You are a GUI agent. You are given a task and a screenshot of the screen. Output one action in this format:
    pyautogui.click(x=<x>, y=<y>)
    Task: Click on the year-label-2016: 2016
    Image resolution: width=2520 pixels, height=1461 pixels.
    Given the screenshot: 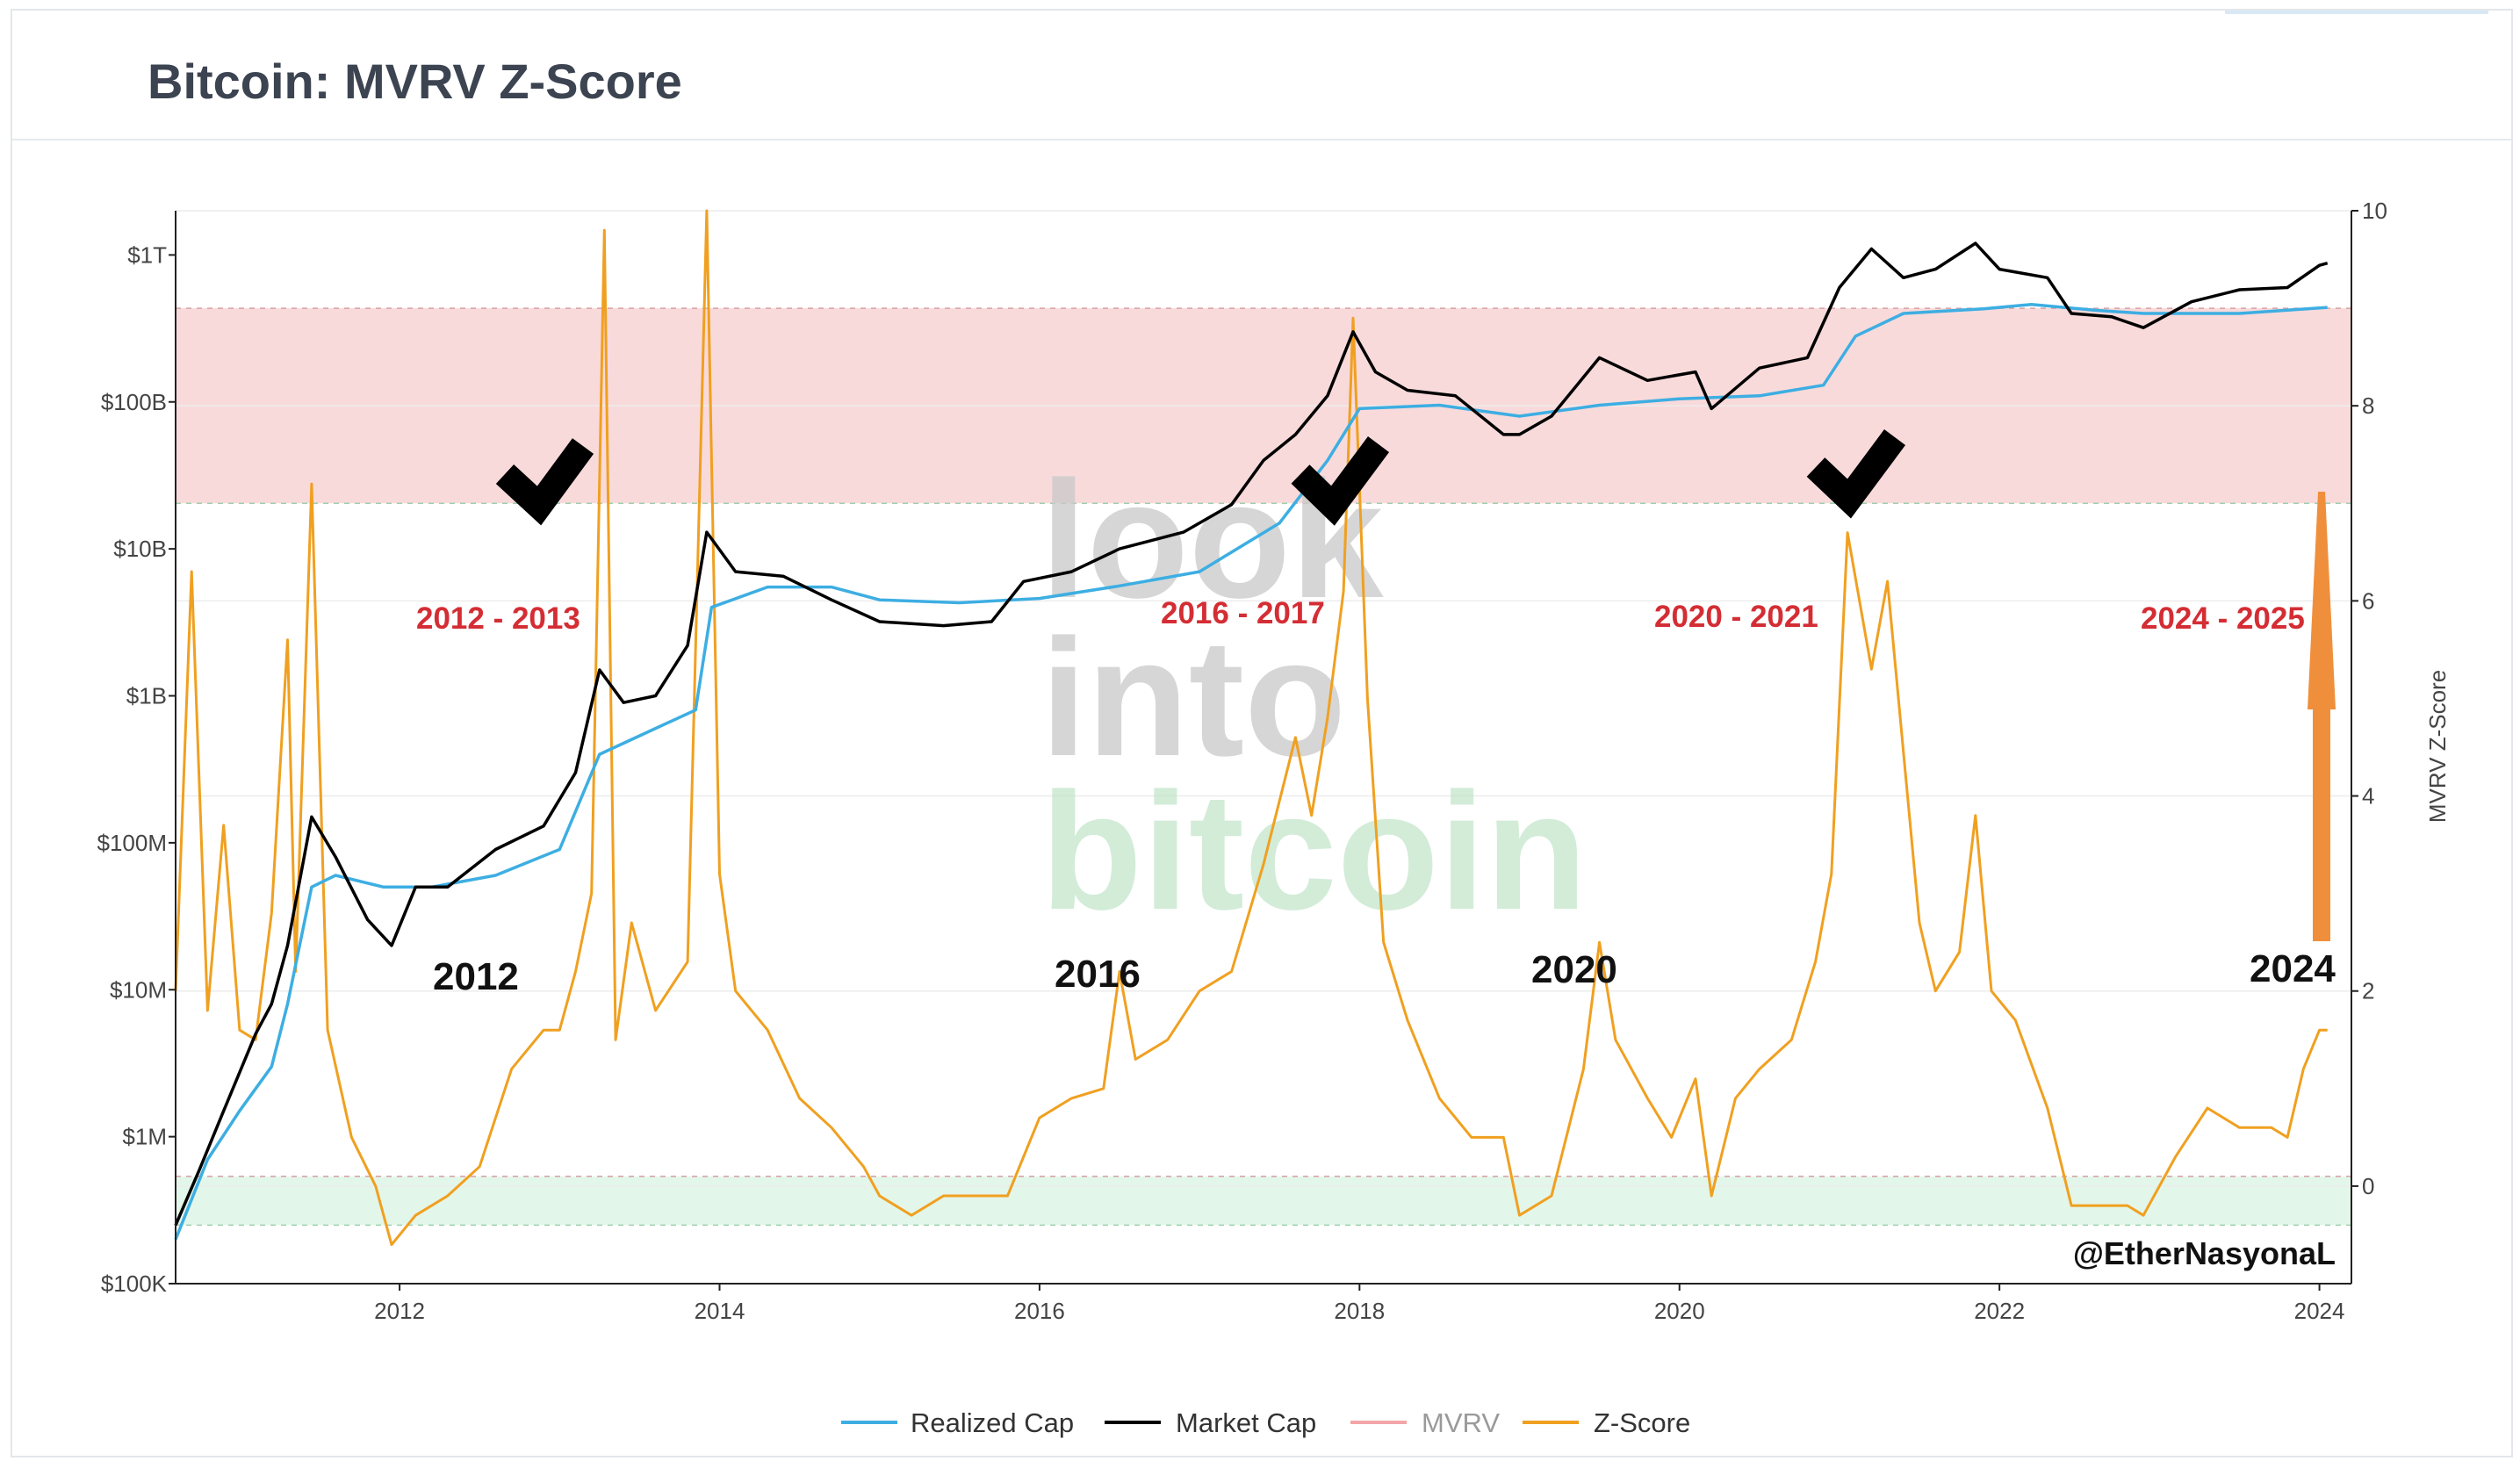 What is the action you would take?
    pyautogui.click(x=1098, y=975)
    